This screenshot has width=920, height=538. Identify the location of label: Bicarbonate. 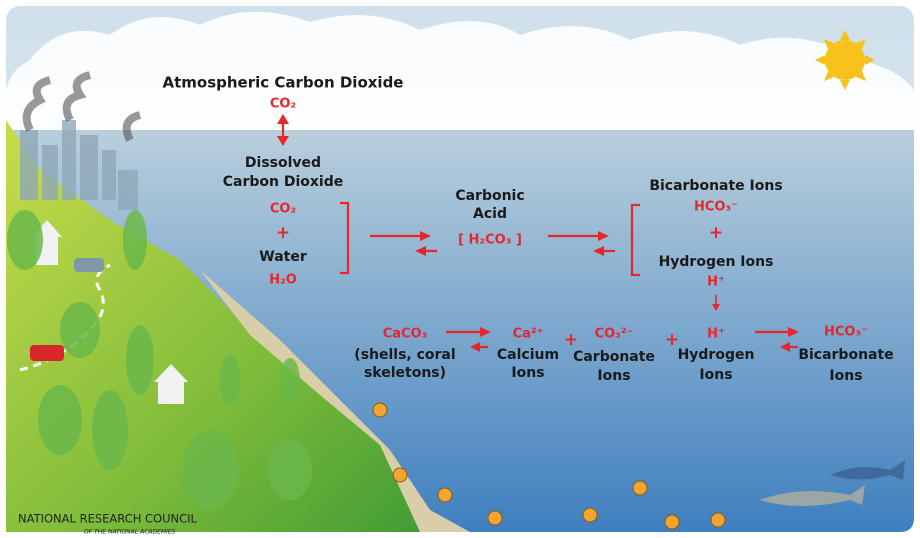
(845, 355).